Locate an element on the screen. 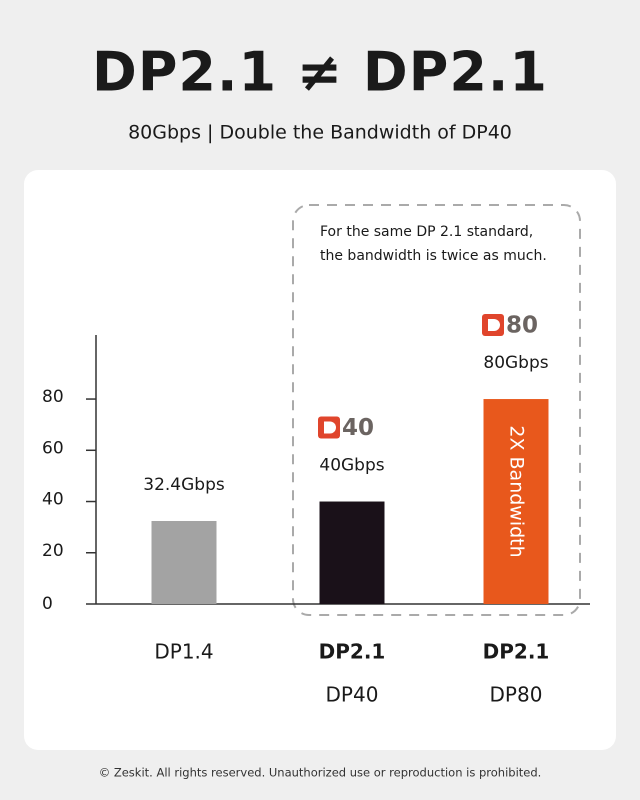  badge-label: 40 is located at coordinates (358, 428).